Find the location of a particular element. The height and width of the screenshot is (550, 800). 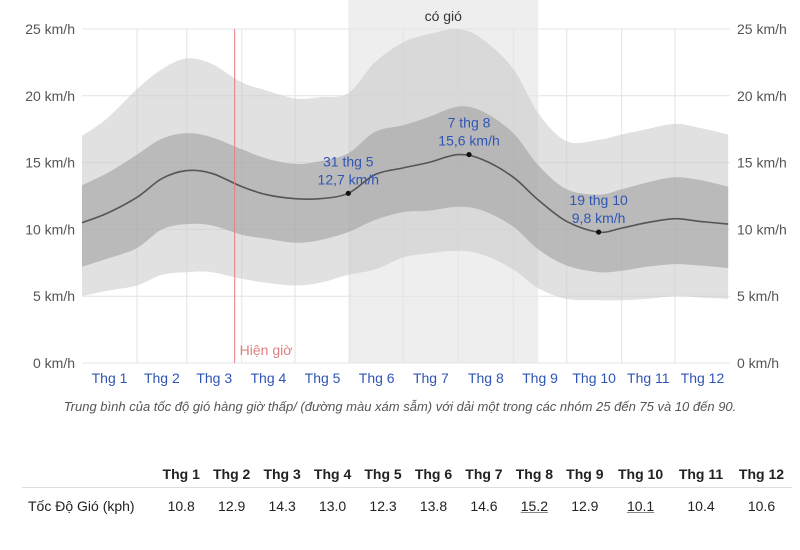

table-header-cell: Thg 2 is located at coordinates (232, 474).